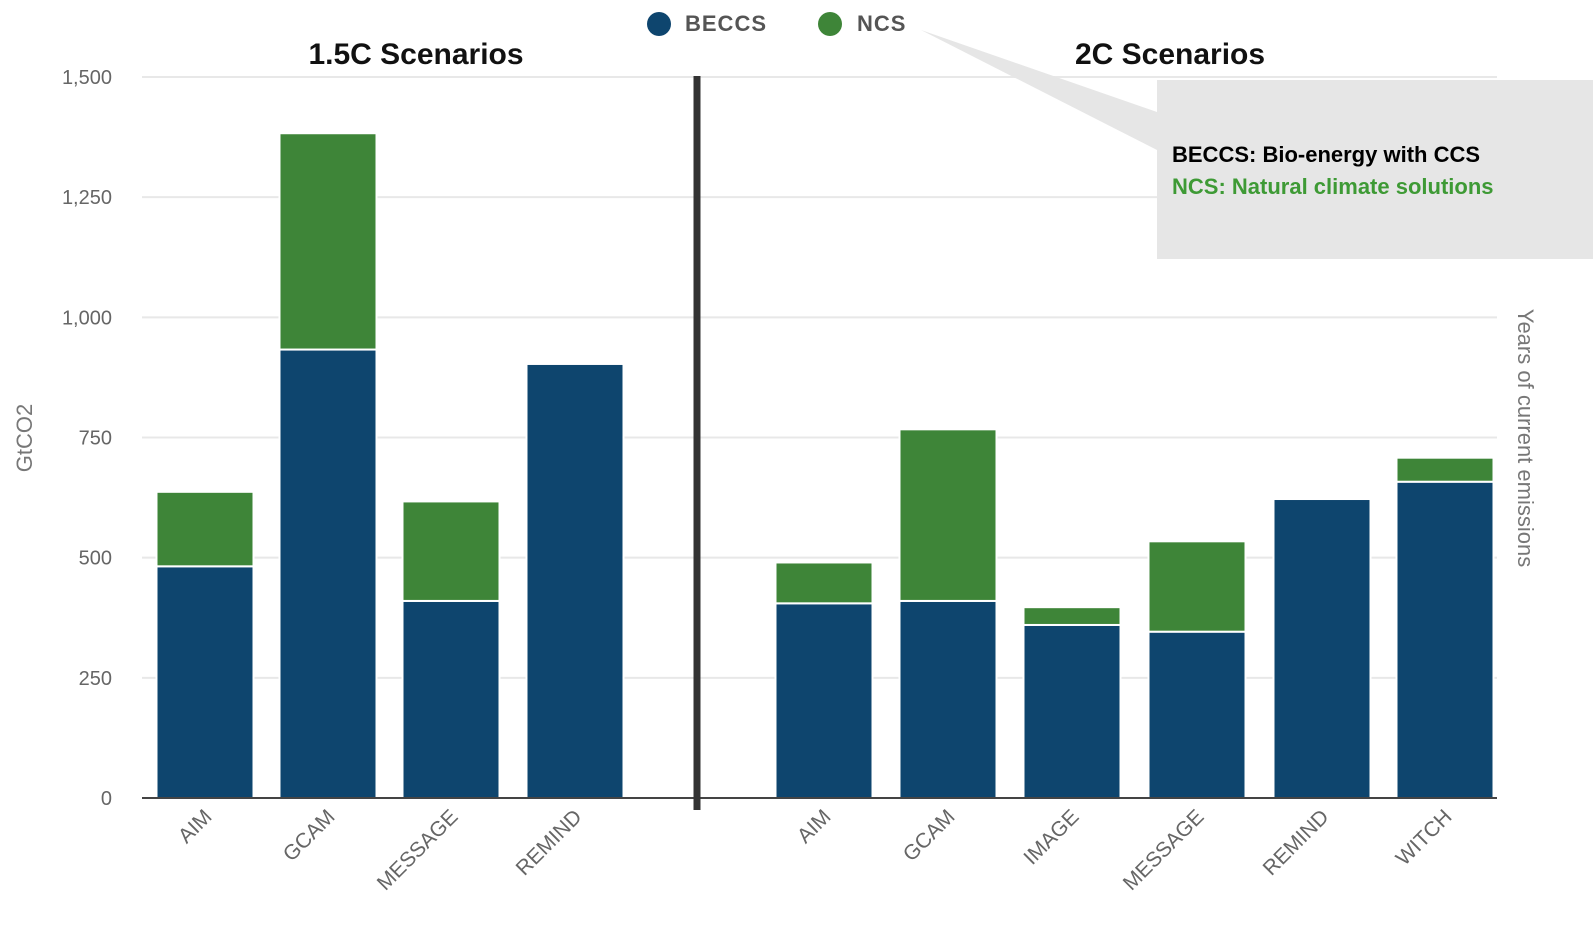 Image resolution: width=1593 pixels, height=929 pixels. What do you see at coordinates (1072, 616) in the screenshot?
I see `bar-ncs-image` at bounding box center [1072, 616].